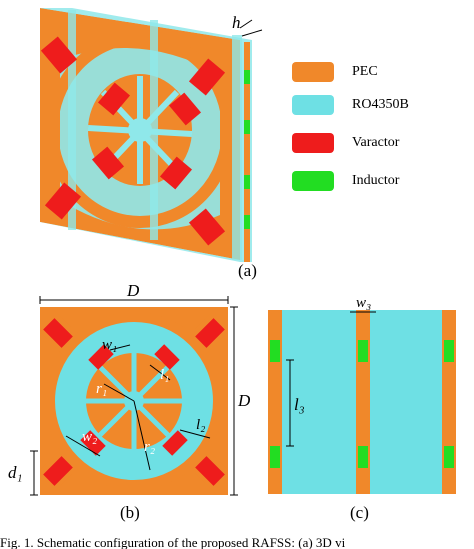 The width and height of the screenshot is (474, 549). I want to click on legend-label-inductor: Inductor, so click(376, 180).